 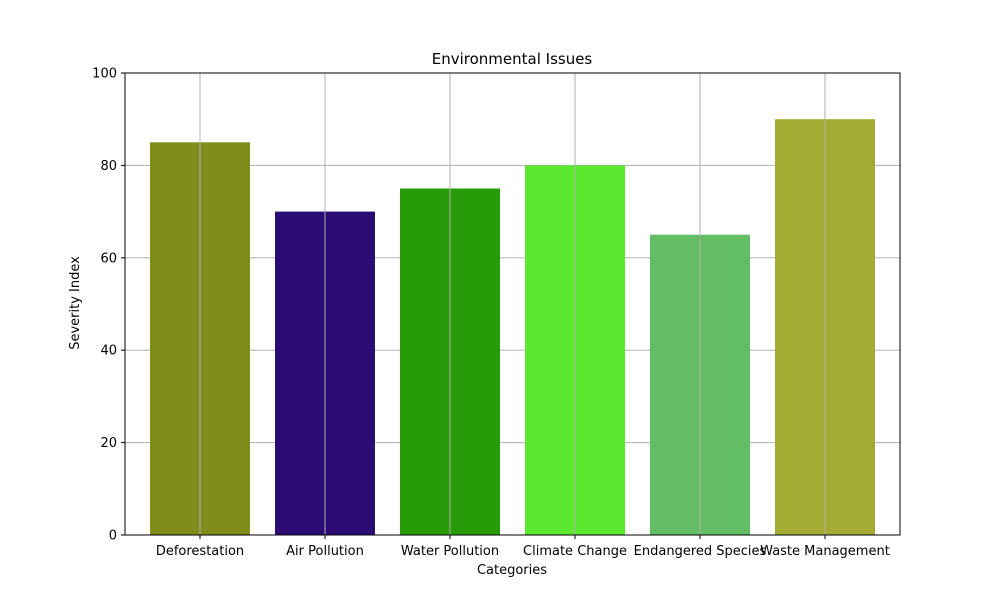 What do you see at coordinates (108, 258) in the screenshot?
I see `y-tick-label: 60` at bounding box center [108, 258].